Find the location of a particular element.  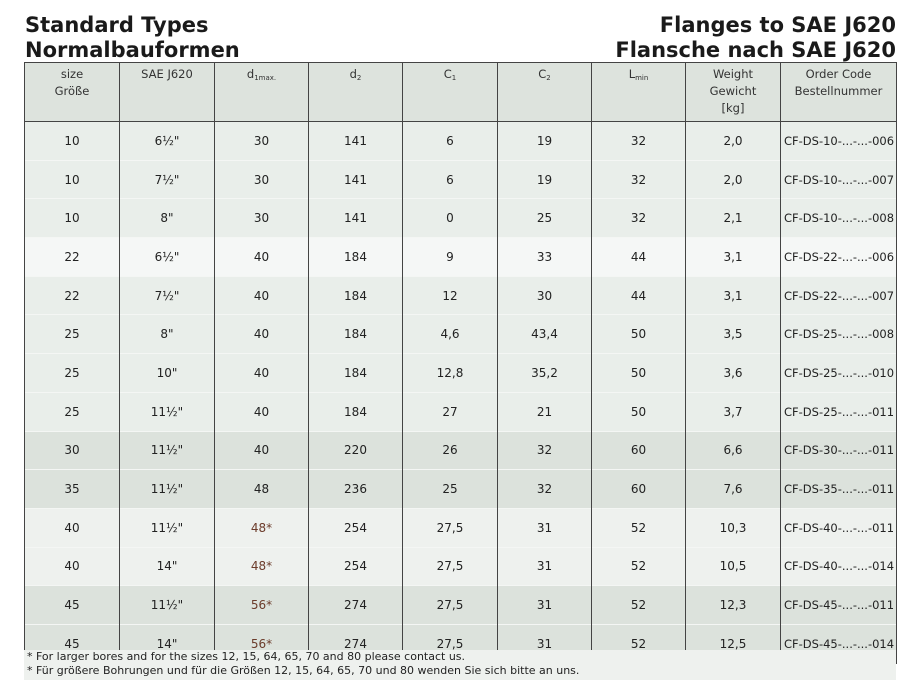

title-english: Standard Types is located at coordinates (117, 25).